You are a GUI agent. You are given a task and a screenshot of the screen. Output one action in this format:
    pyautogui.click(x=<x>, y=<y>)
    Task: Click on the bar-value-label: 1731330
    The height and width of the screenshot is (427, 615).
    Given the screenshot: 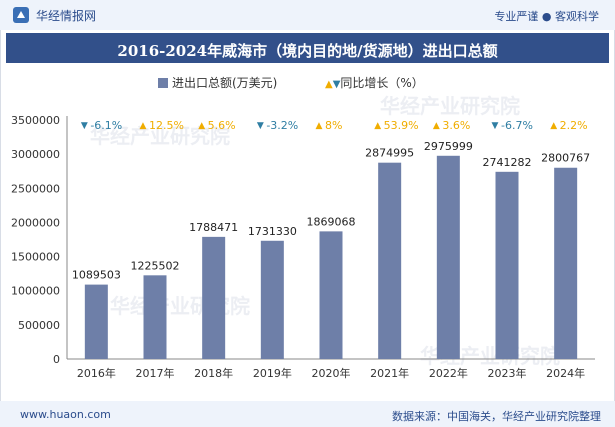 What is the action you would take?
    pyautogui.click(x=272, y=231)
    